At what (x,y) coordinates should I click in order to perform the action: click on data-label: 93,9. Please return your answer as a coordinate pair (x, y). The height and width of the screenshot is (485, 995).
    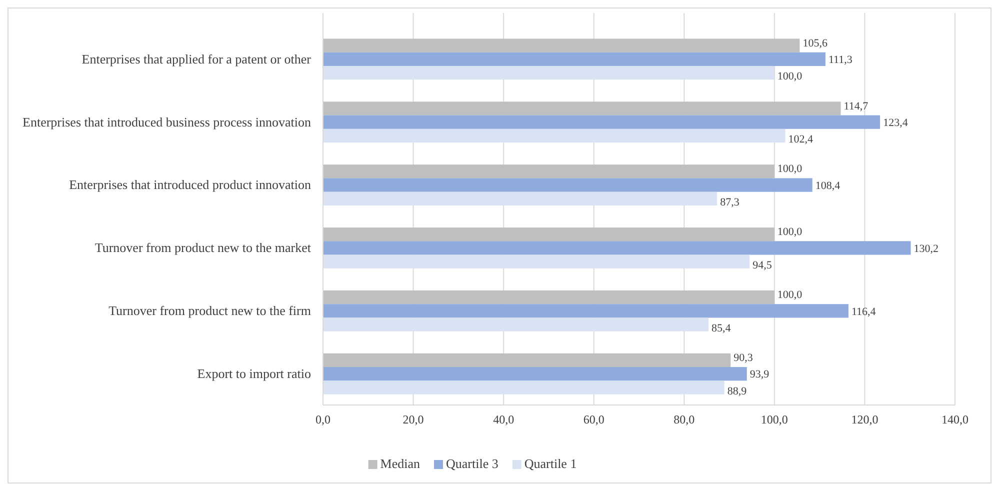
    Looking at the image, I should click on (760, 374).